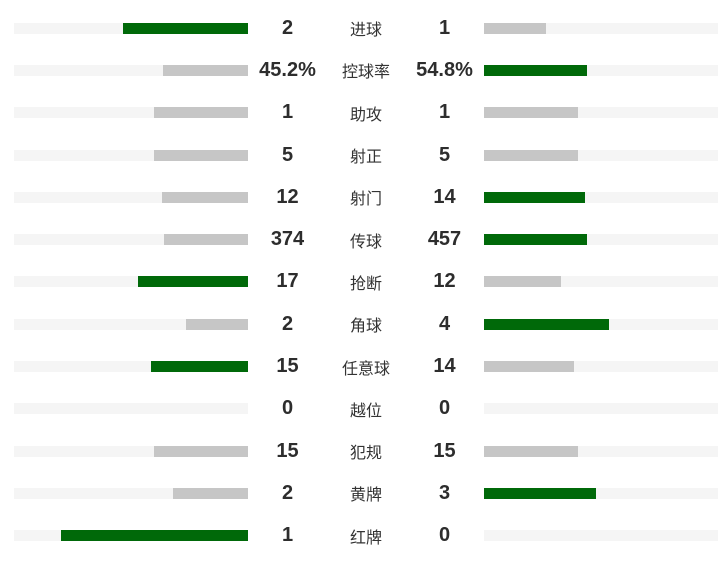 This screenshot has width=728, height=575. What do you see at coordinates (365, 496) in the screenshot?
I see `stat-label: 黄牌` at bounding box center [365, 496].